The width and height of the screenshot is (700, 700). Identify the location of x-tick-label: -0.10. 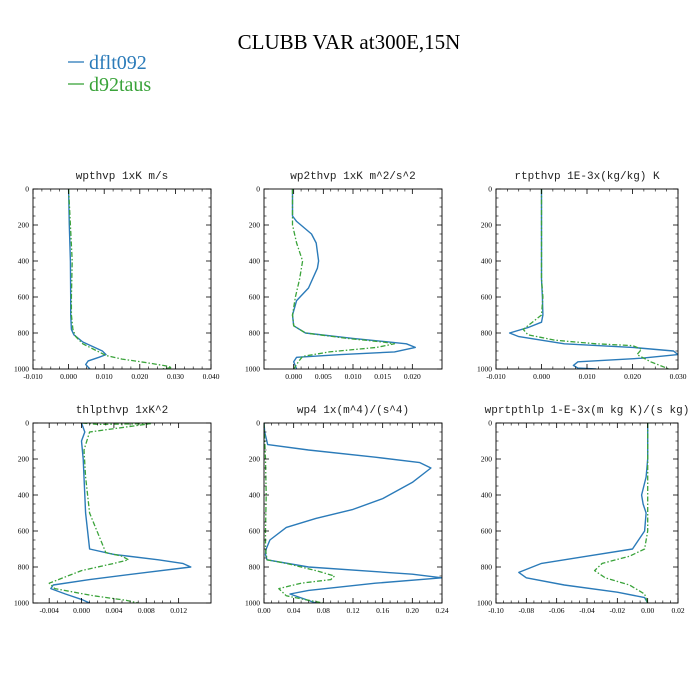
(496, 610).